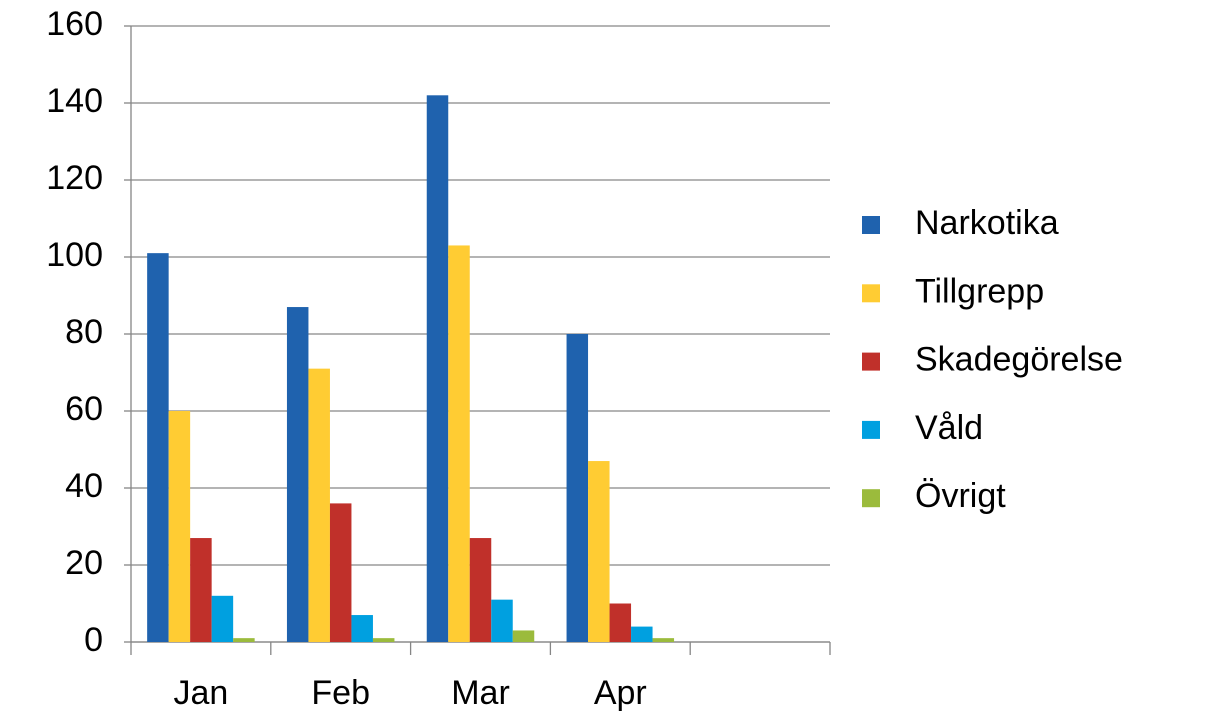 The height and width of the screenshot is (725, 1212). What do you see at coordinates (74, 101) in the screenshot?
I see `y-tick-label: 140` at bounding box center [74, 101].